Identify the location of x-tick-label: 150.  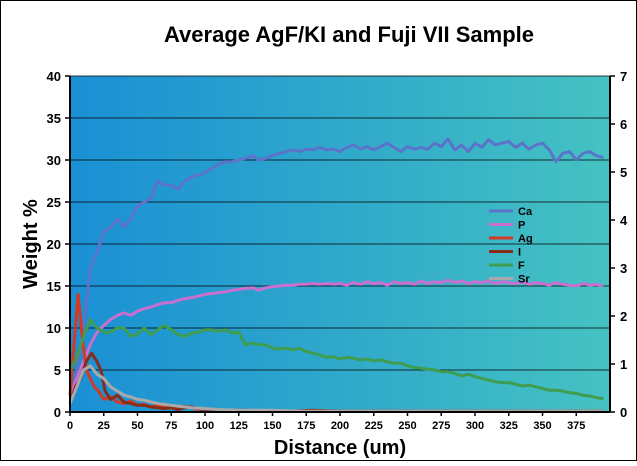
(272, 426).